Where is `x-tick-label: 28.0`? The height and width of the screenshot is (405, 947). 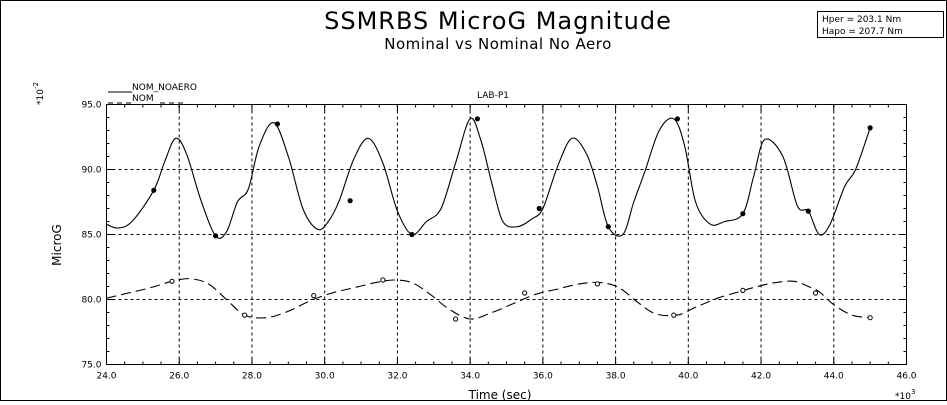 x-tick-label: 28.0 is located at coordinates (252, 377).